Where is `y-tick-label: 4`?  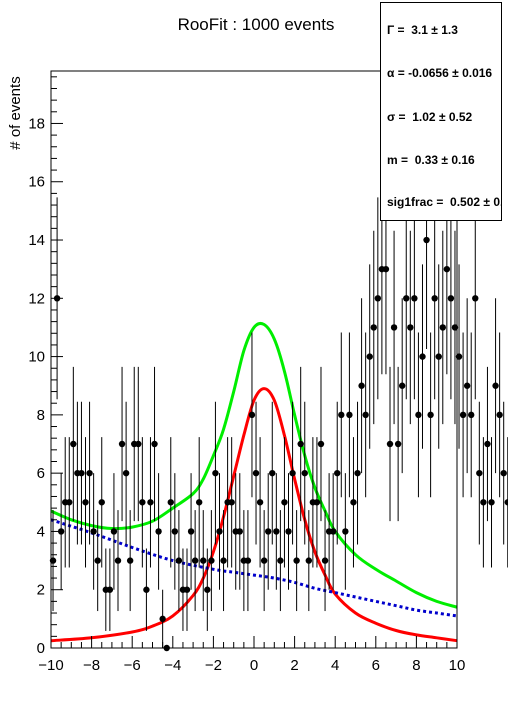
y-tick-label: 4 is located at coordinates (41, 531).